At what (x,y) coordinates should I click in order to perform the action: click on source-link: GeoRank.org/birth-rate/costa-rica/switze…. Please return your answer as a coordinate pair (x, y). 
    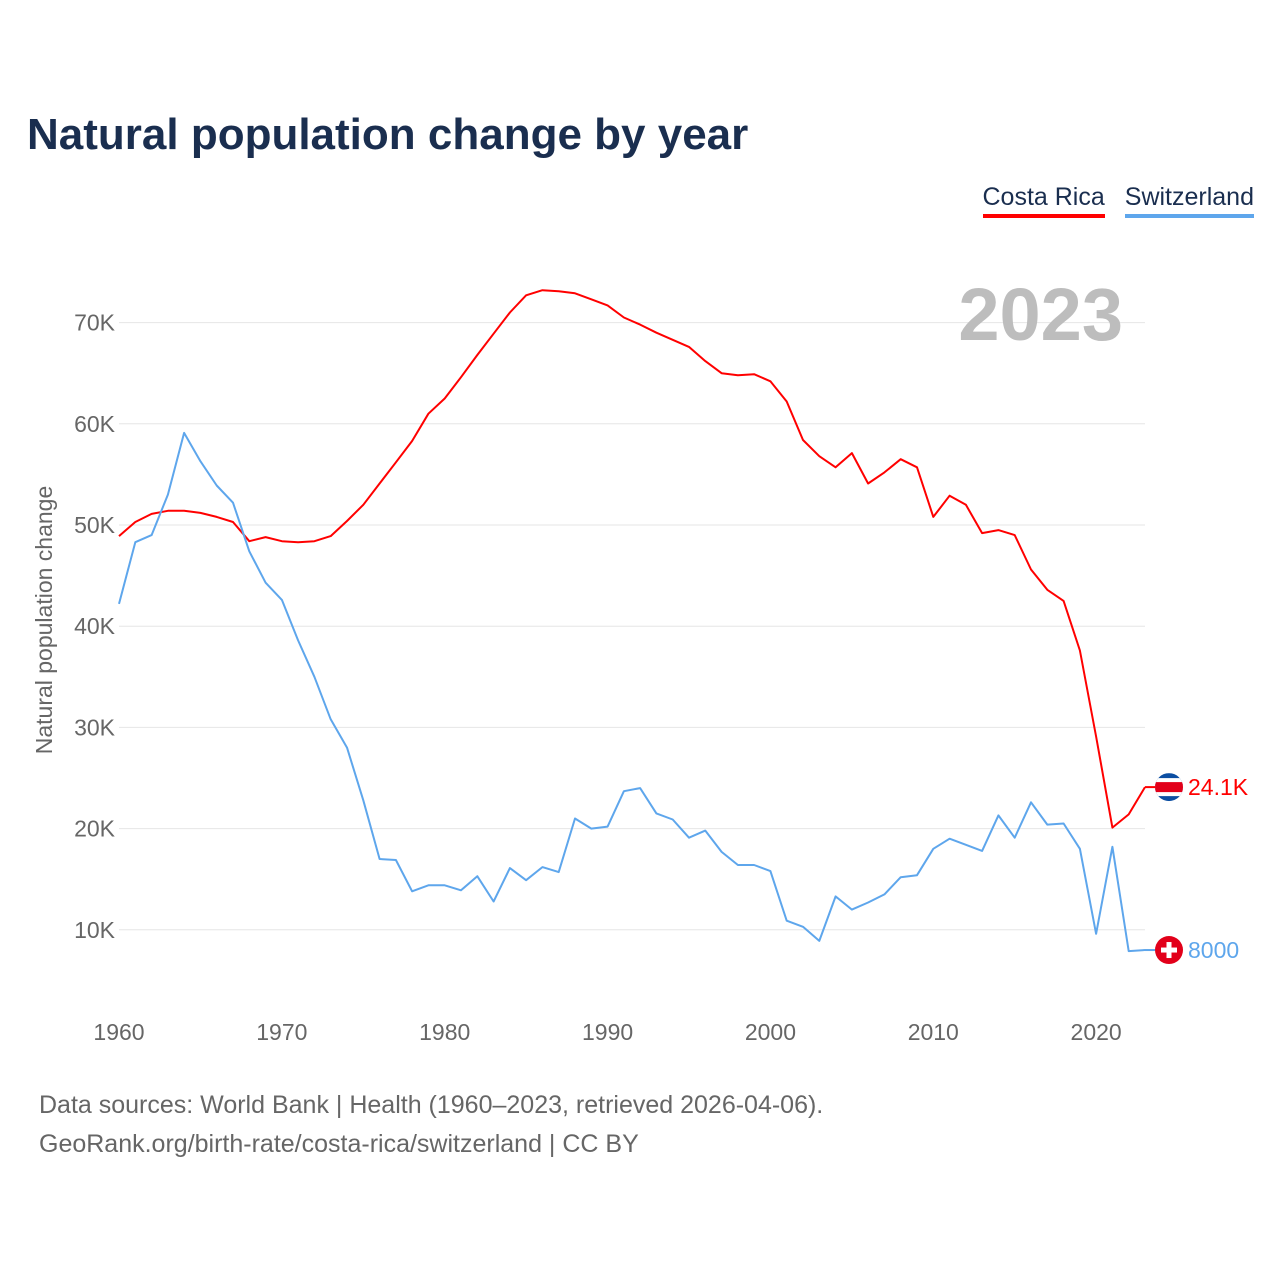
    Looking at the image, I should click on (339, 1144).